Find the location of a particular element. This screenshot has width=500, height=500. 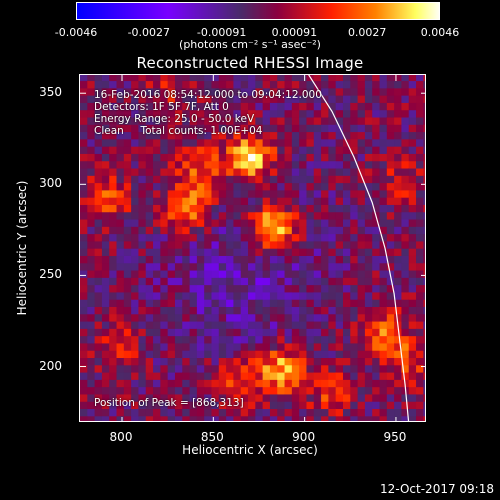

time-range-label: 16-Feb-2016 08:54:12.000 to 09:04:12.000 is located at coordinates (208, 95).